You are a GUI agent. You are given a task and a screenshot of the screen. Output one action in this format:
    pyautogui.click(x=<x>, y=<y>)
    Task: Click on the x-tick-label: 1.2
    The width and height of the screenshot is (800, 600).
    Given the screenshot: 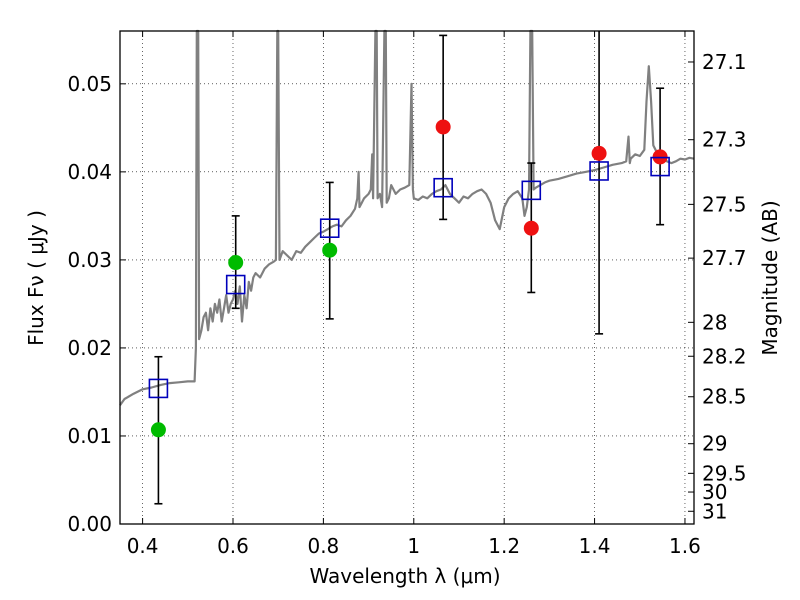 What is the action you would take?
    pyautogui.click(x=504, y=546)
    